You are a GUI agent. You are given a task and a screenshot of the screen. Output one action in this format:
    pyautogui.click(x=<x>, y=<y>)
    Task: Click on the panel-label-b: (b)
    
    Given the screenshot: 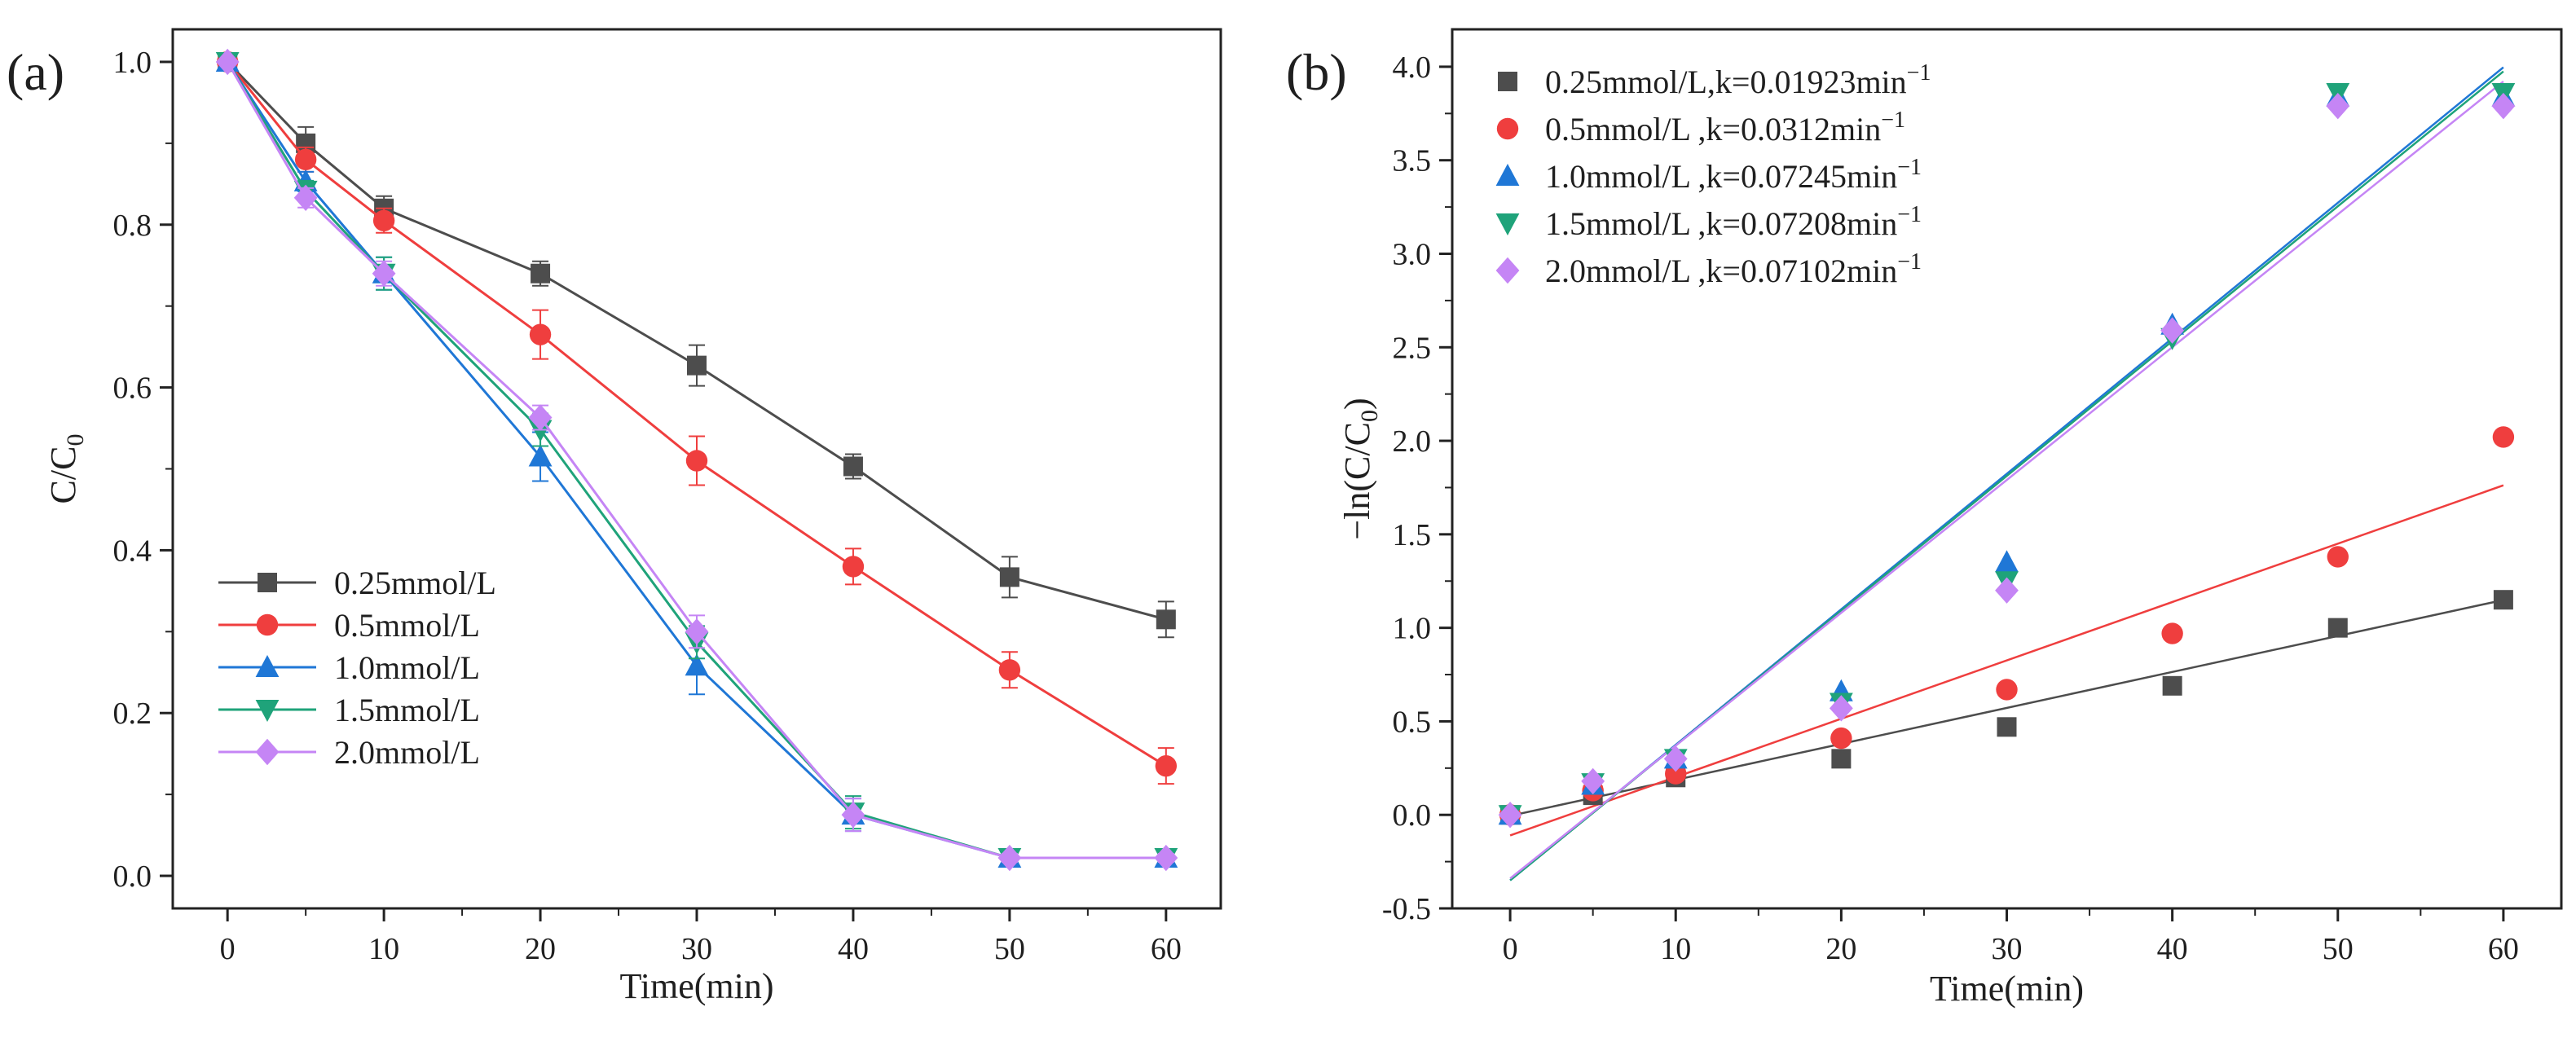 What is the action you would take?
    pyautogui.click(x=1316, y=72)
    